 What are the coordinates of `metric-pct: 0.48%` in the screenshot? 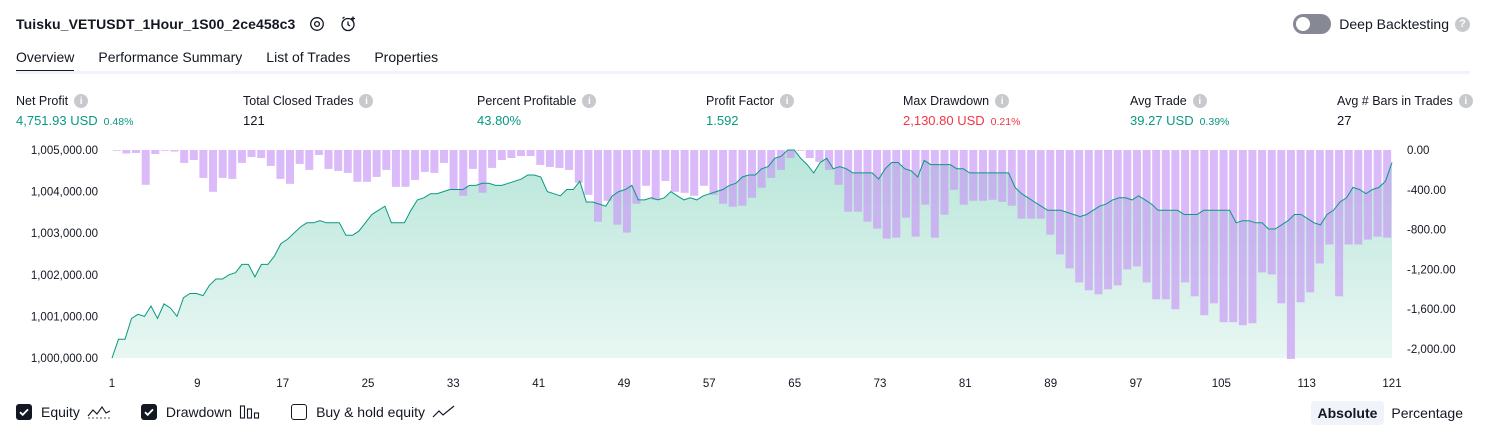 It's located at (118, 122).